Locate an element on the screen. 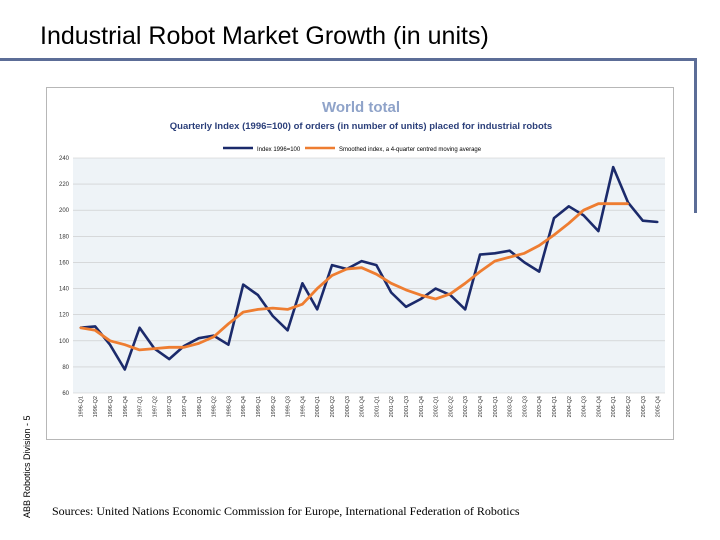 The height and width of the screenshot is (540, 720). x-tick-label: 2000-Q2 is located at coordinates (333, 406).